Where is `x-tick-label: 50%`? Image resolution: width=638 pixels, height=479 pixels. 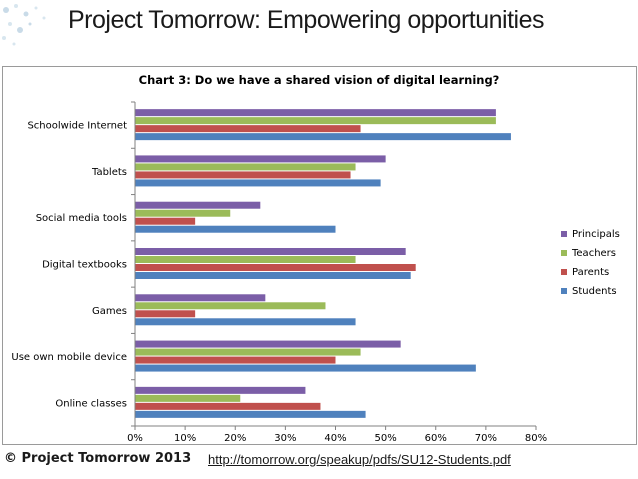 x-tick-label: 50% is located at coordinates (386, 438).